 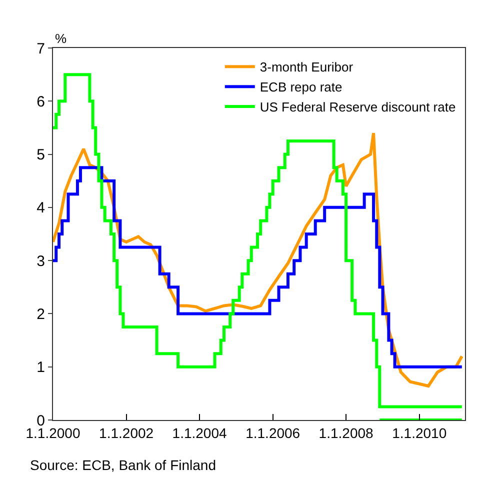 What do you see at coordinates (358, 107) in the screenshot?
I see `legend-label: US Federal Reserve discount rate` at bounding box center [358, 107].